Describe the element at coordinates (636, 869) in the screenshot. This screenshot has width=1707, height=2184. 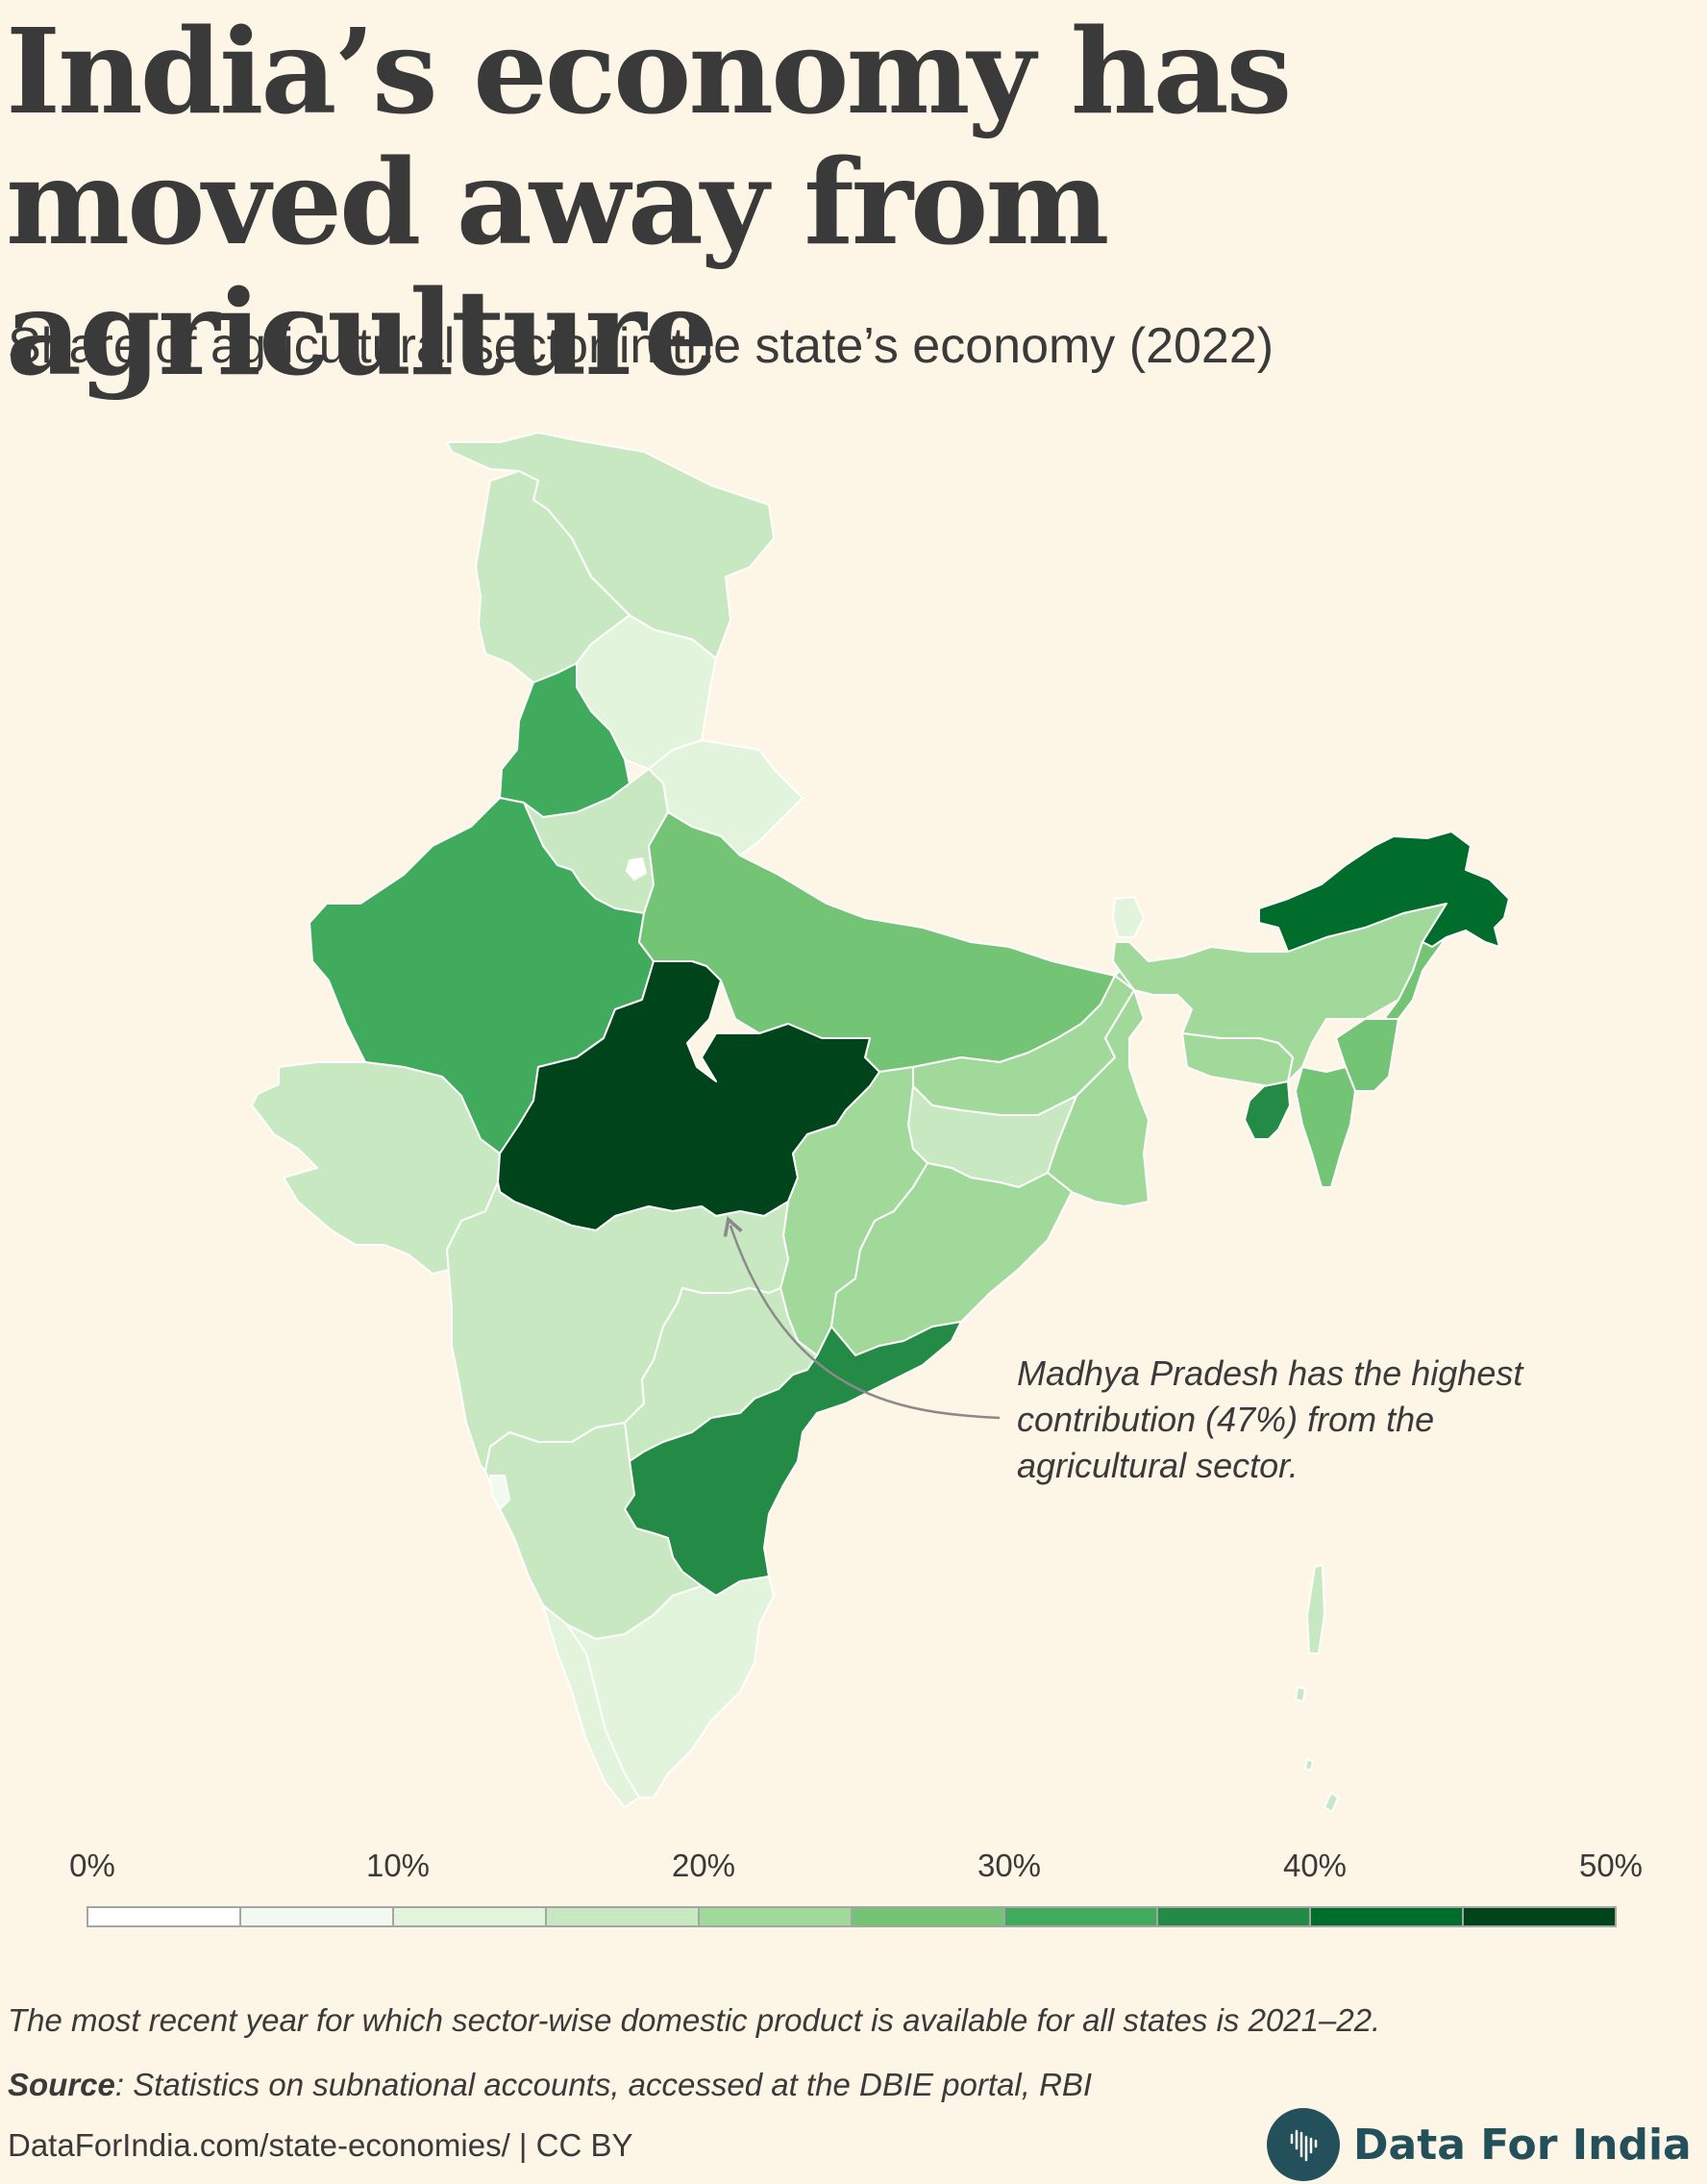
I see `delhi-region` at that location.